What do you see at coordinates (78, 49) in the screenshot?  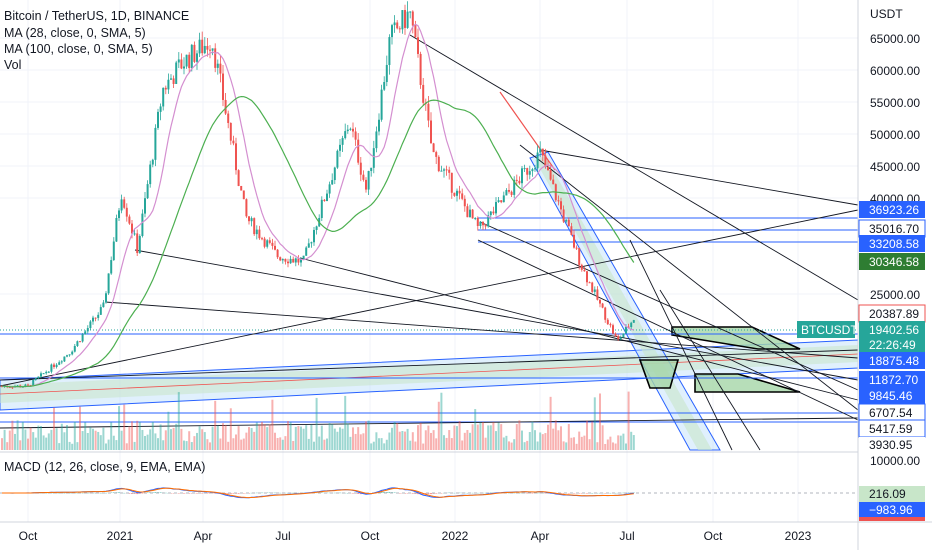 I see `indicator-ma100: MA (100, close, 0, SMA, 5)` at bounding box center [78, 49].